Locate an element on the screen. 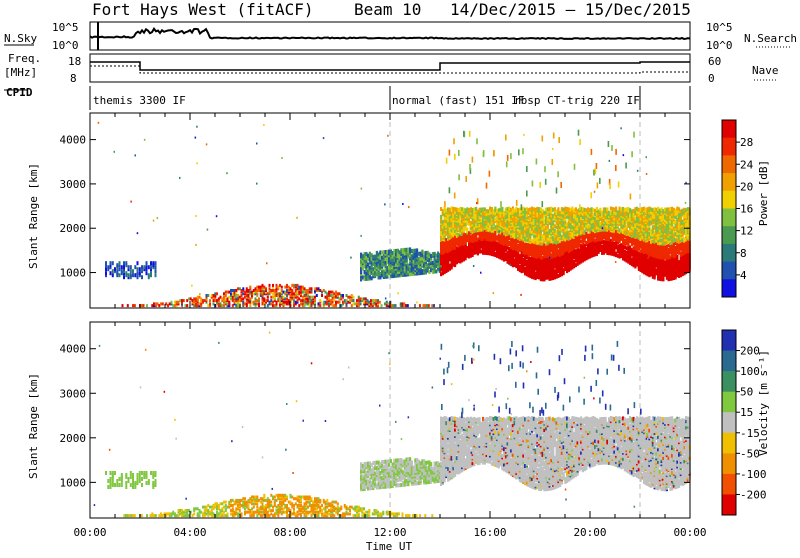 This screenshot has height=558, width=800. cpid-segment-label: rbsp CT-trig 220 IF is located at coordinates (577, 100).